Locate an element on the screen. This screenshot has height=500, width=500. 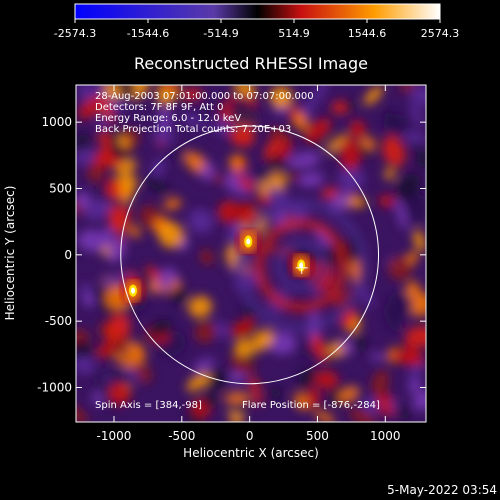
info-line-energy: Energy Range: 6.0 - 12.0 keV is located at coordinates (168, 118).